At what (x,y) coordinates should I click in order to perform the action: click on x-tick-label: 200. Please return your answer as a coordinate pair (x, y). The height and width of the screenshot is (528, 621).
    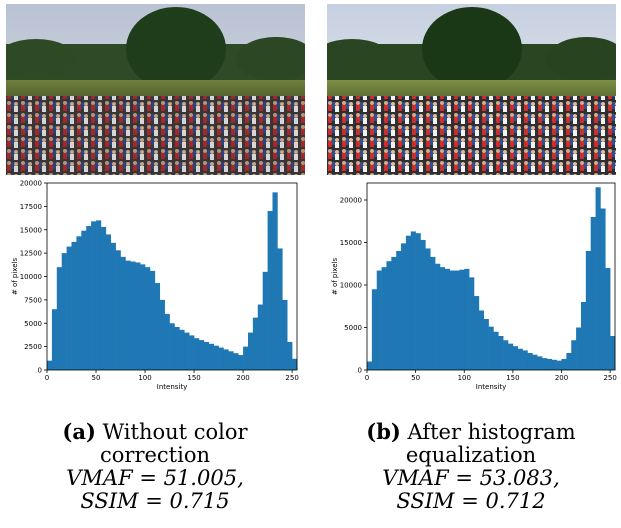
    Looking at the image, I should click on (242, 378).